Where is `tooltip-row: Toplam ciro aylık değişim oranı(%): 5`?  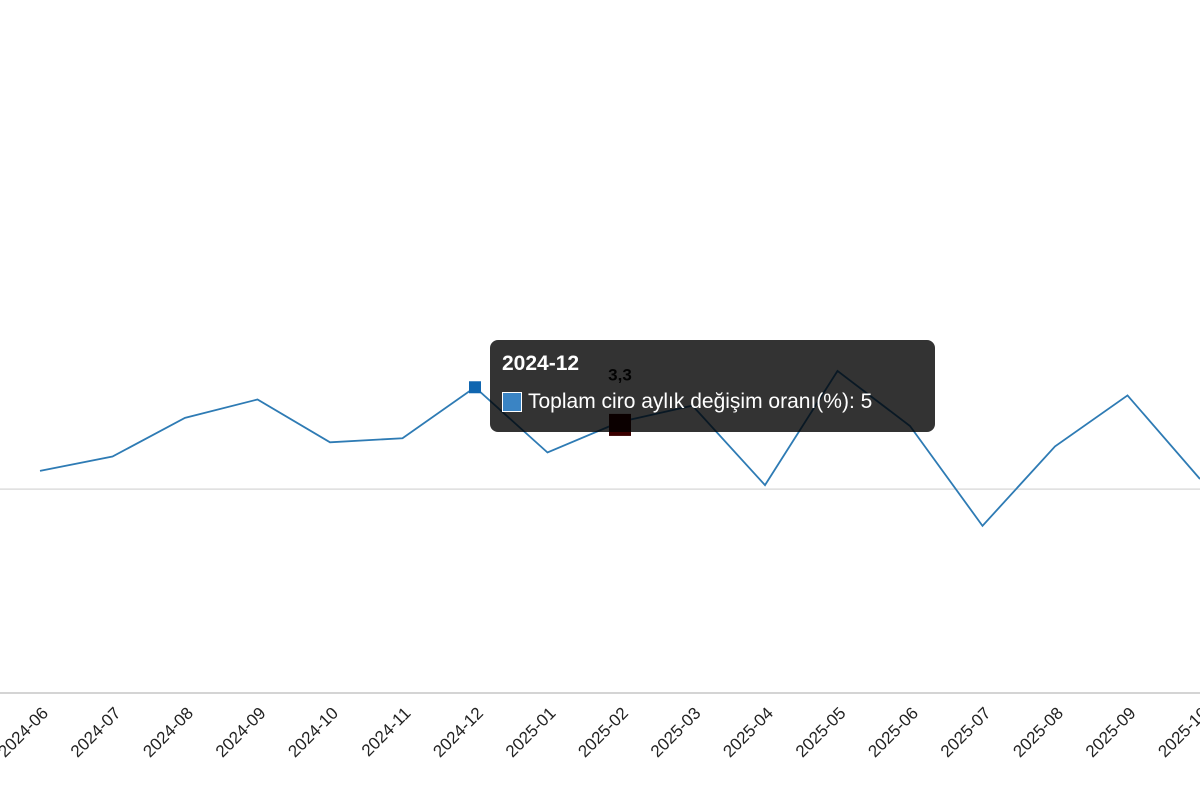 tooltip-row: Toplam ciro aylık değişim oranı(%): 5 is located at coordinates (712, 402).